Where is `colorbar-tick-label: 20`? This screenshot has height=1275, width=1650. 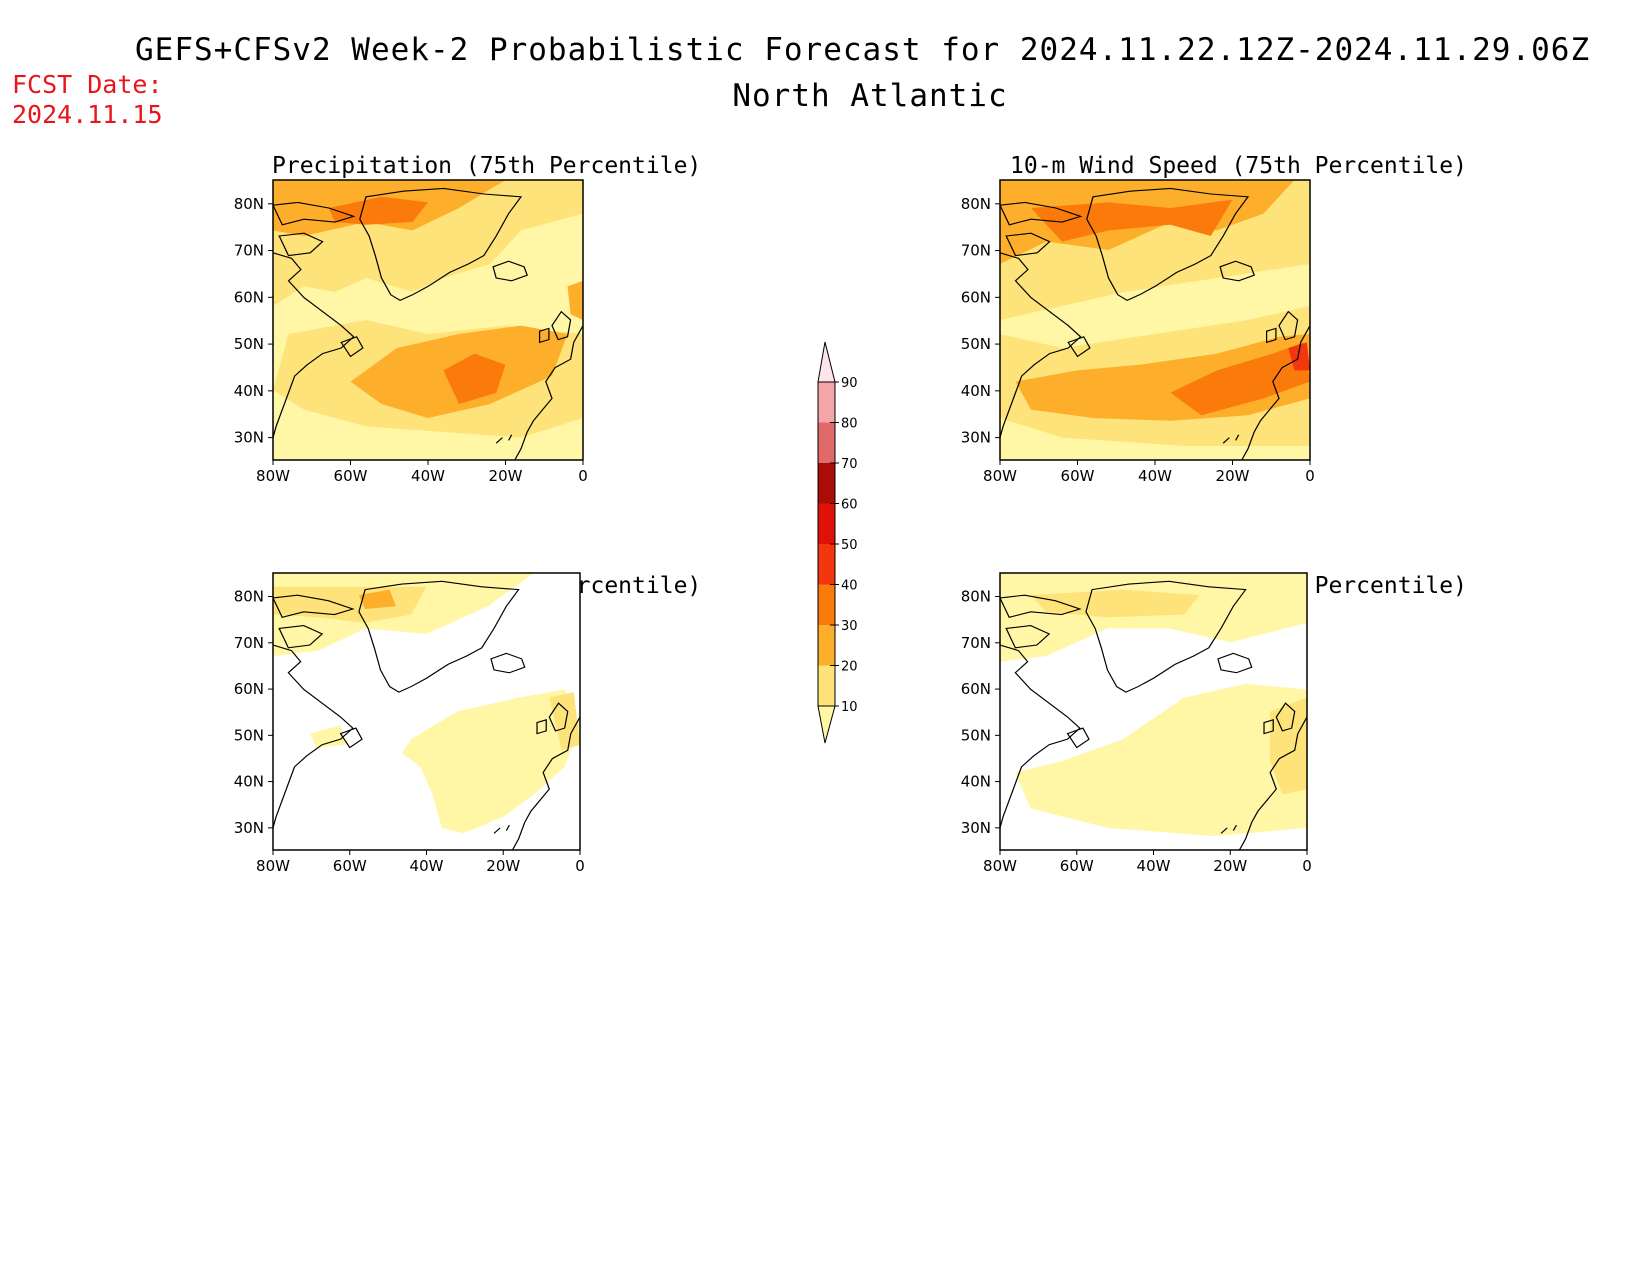
colorbar-tick-label: 20 is located at coordinates (849, 667).